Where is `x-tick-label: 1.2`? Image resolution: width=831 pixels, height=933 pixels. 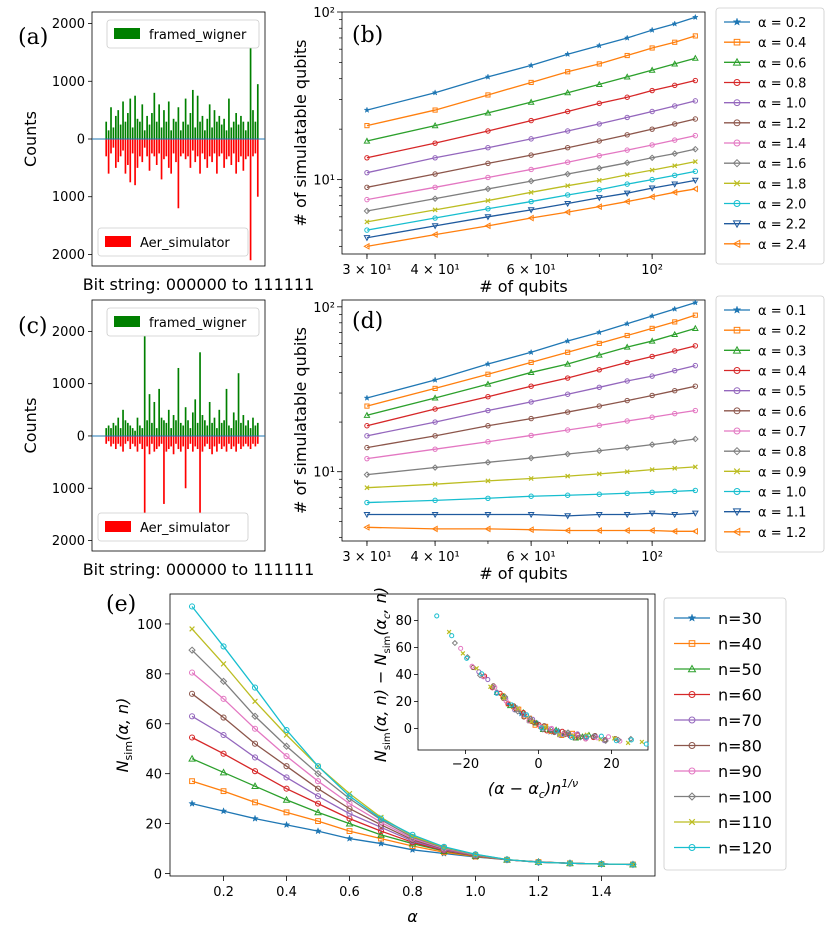
x-tick-label: 1.2 is located at coordinates (538, 892).